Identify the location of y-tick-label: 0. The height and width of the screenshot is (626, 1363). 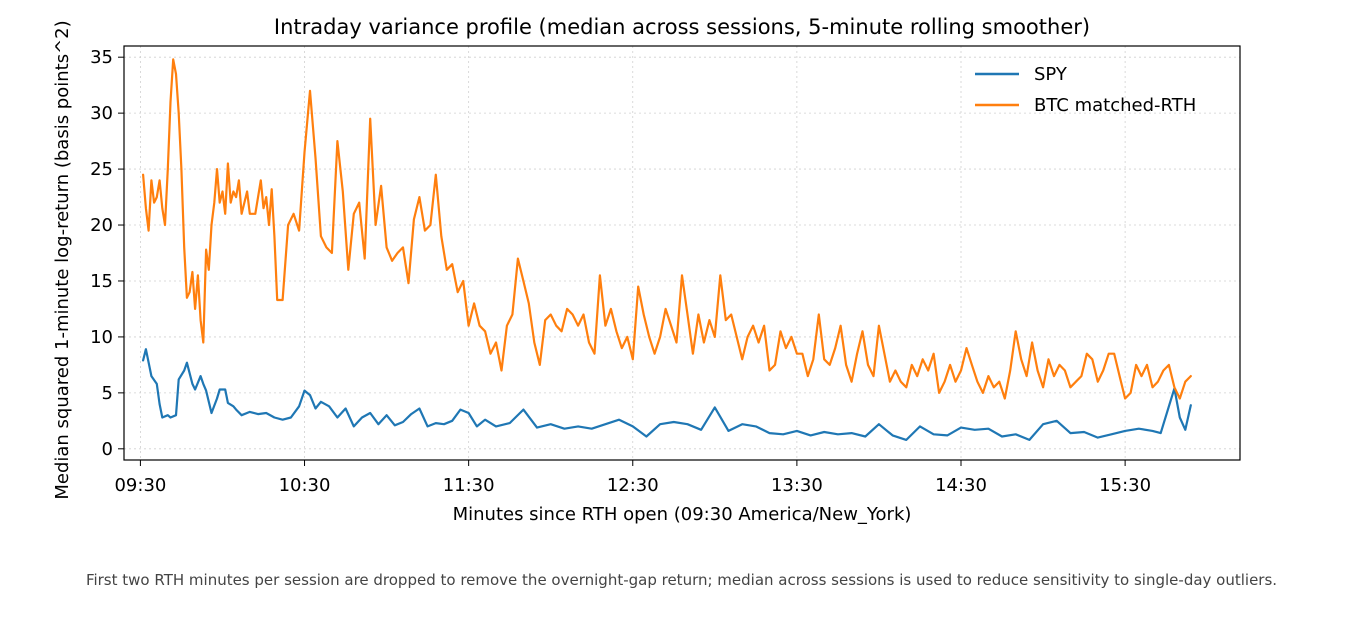
(107, 449).